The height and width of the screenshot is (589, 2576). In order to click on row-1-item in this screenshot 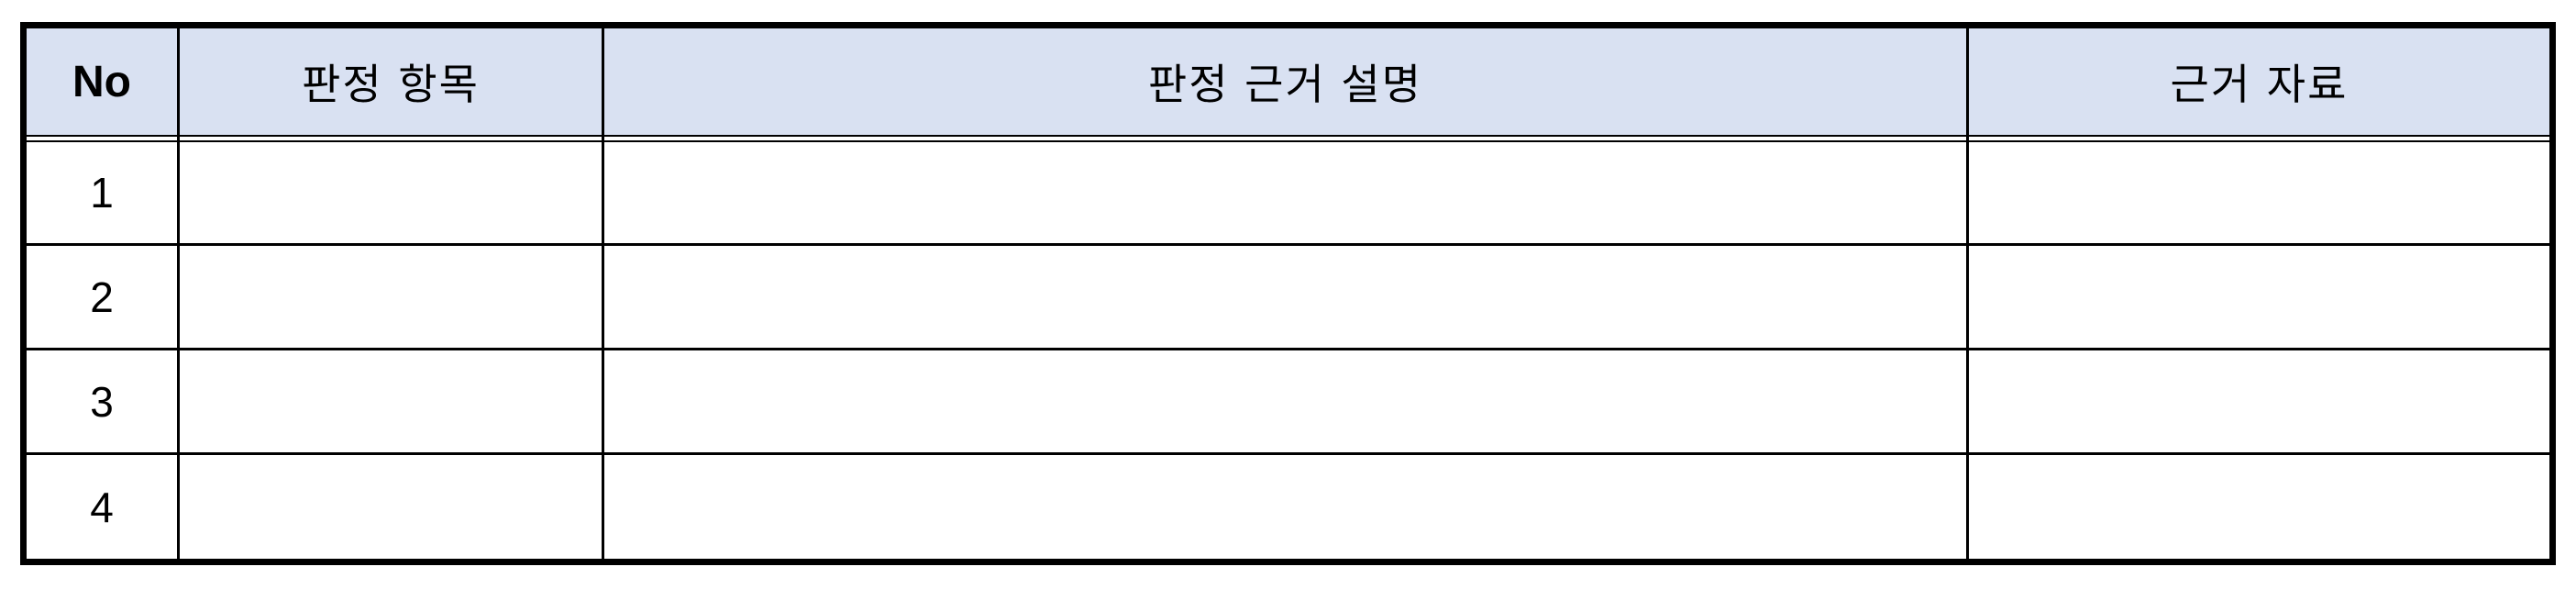, I will do `click(392, 194)`.